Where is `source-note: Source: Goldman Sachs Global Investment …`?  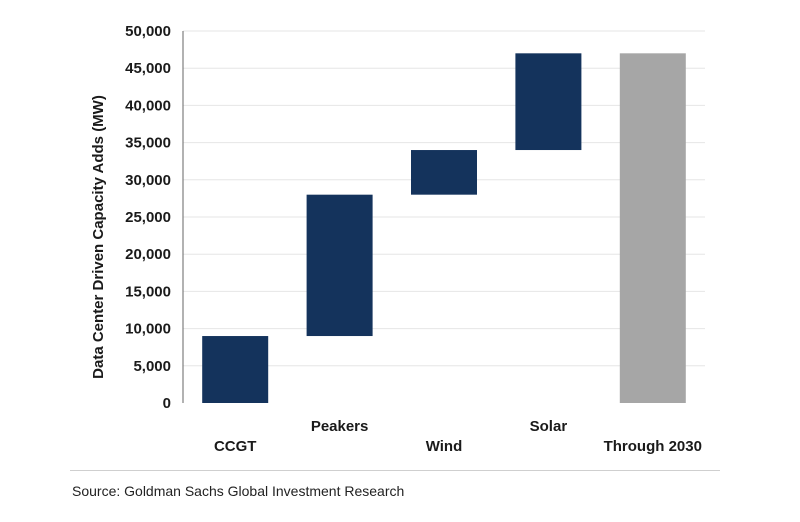 source-note: Source: Goldman Sachs Global Investment … is located at coordinates (238, 491).